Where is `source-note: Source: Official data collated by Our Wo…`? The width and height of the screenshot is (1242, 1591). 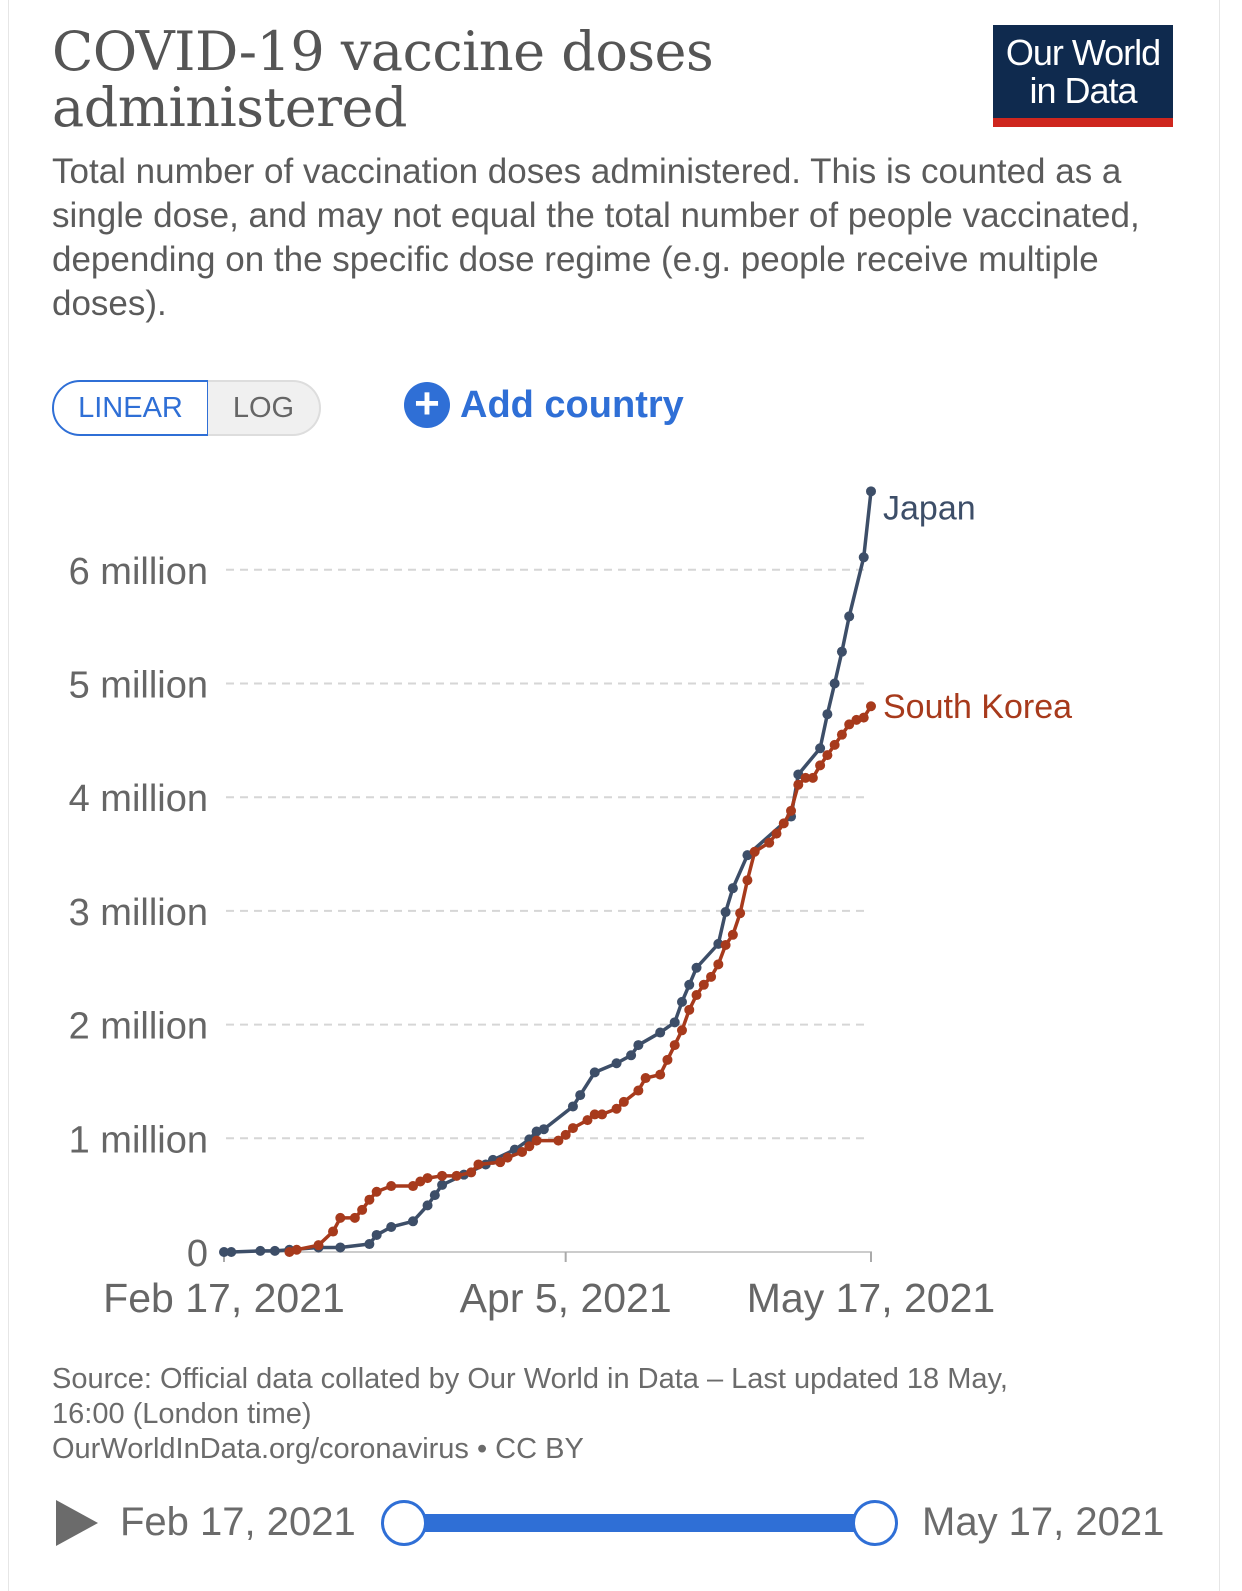 source-note: Source: Official data collated by Our Wo… is located at coordinates (552, 1414).